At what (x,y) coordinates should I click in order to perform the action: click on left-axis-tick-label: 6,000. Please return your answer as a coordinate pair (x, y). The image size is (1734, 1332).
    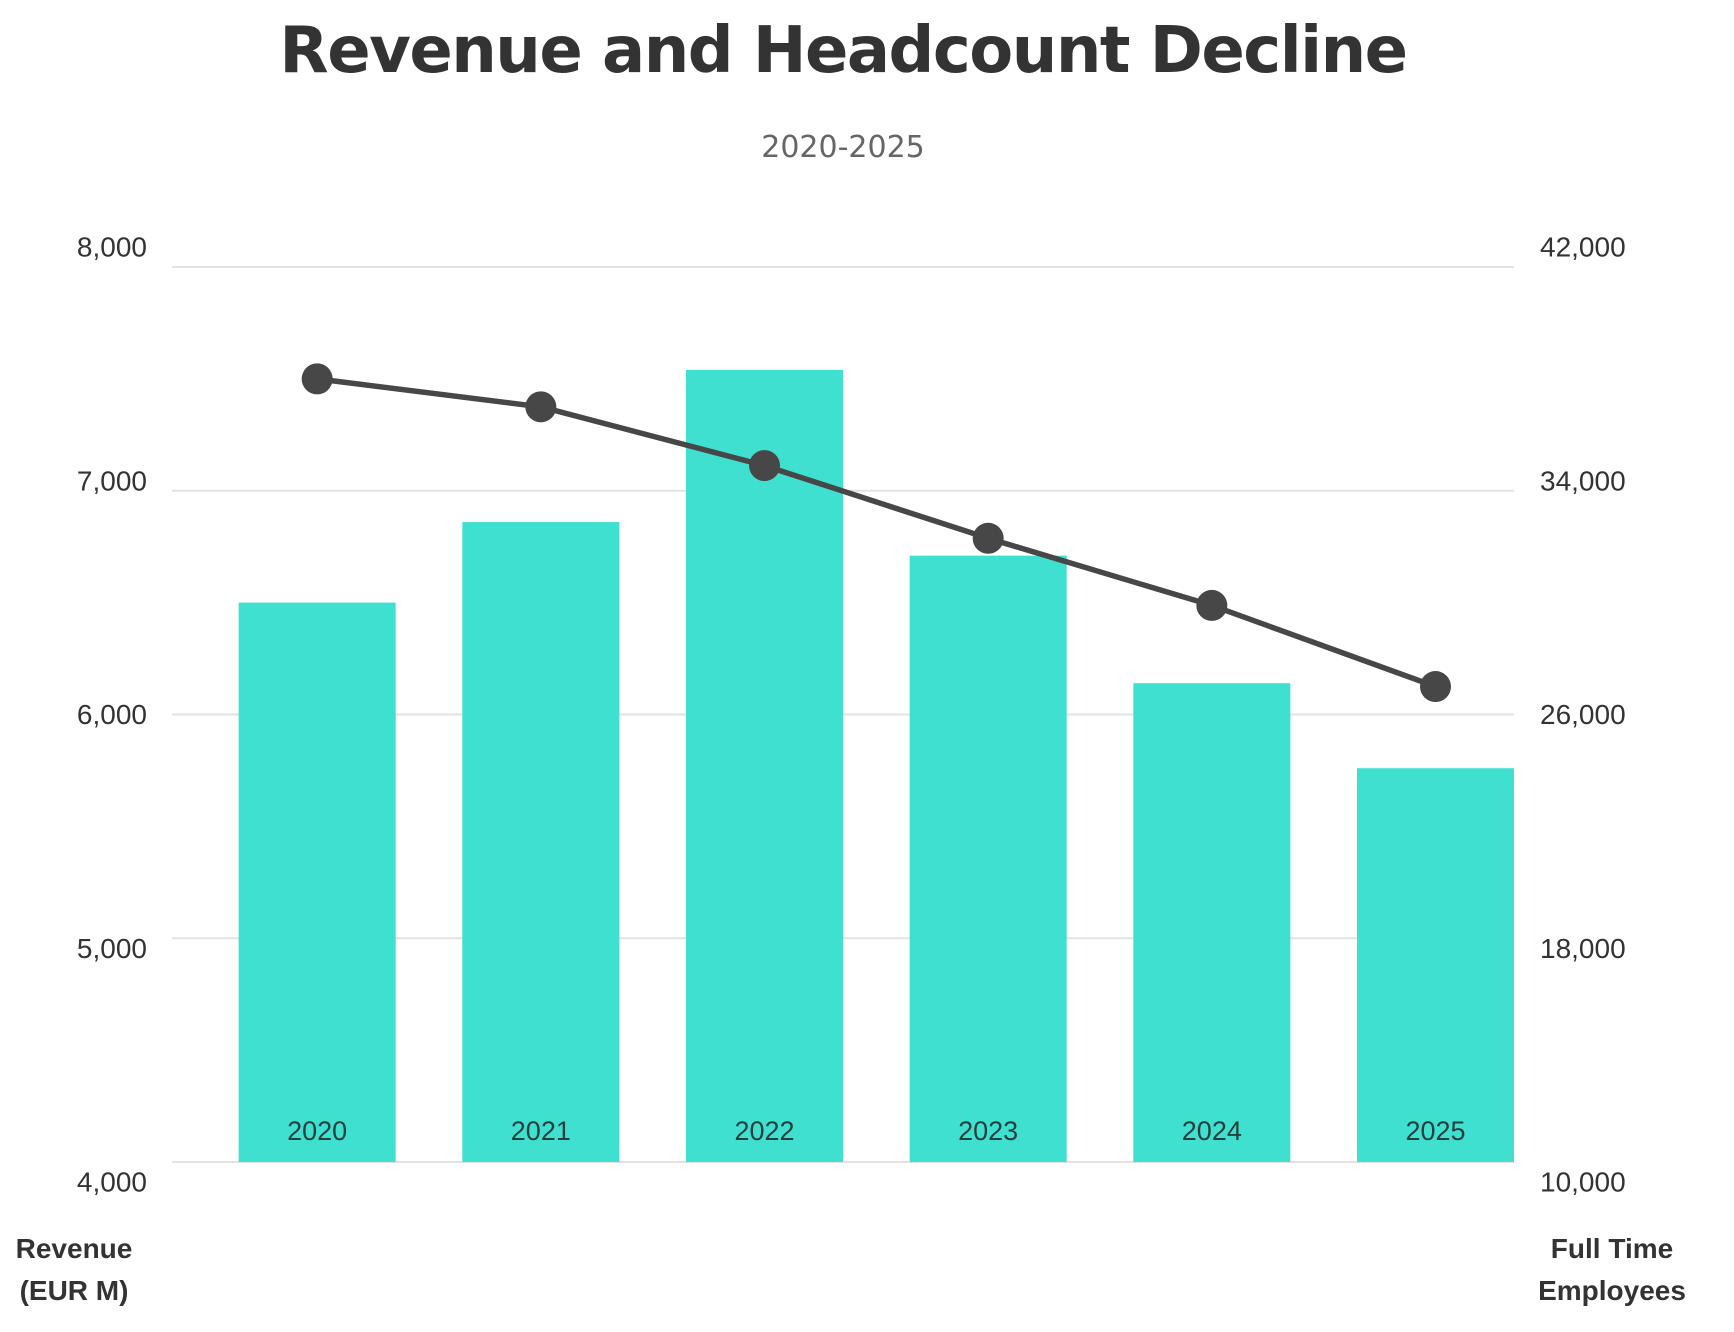
    Looking at the image, I should click on (112, 714).